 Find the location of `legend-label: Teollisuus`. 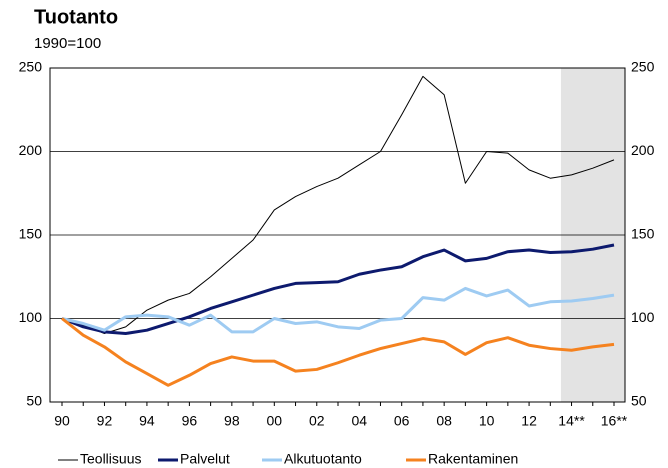

legend-label: Teollisuus is located at coordinates (110, 459).